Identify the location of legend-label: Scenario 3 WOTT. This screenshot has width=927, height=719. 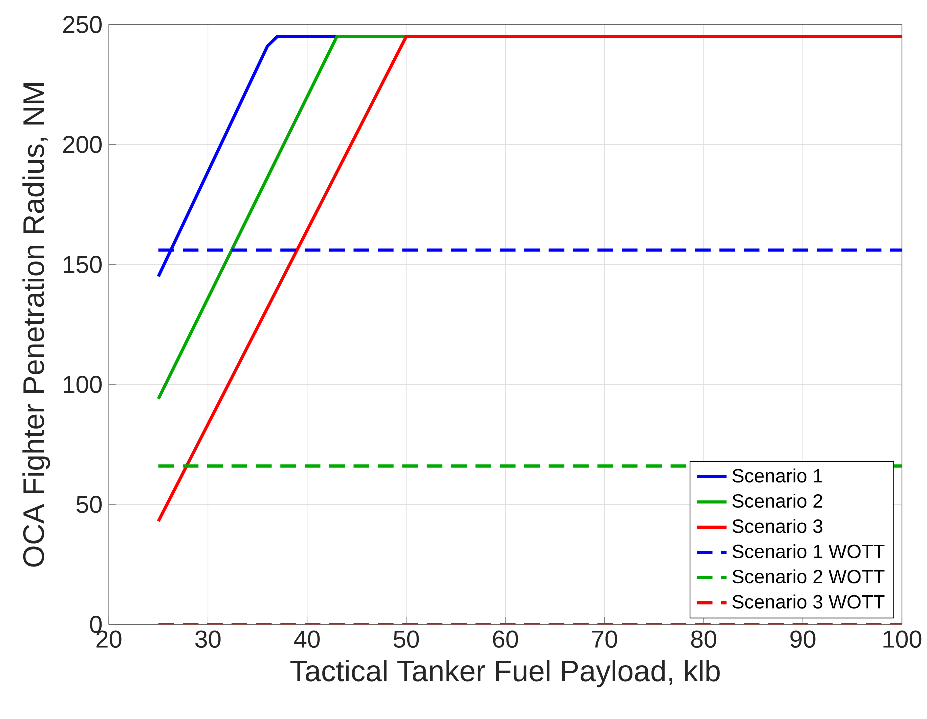
(808, 601).